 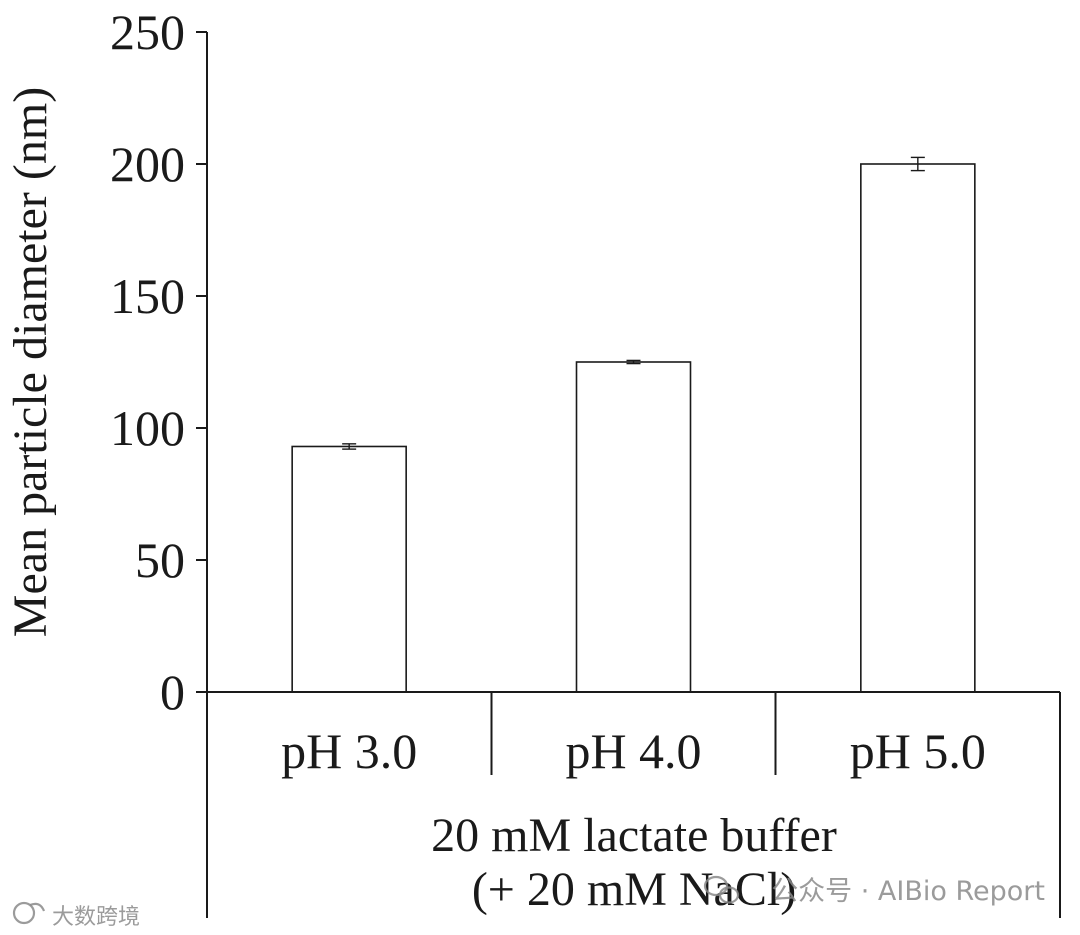 What do you see at coordinates (634, 889) in the screenshot?
I see `category-group-label-line-2: (+ 20 mM NaCl)` at bounding box center [634, 889].